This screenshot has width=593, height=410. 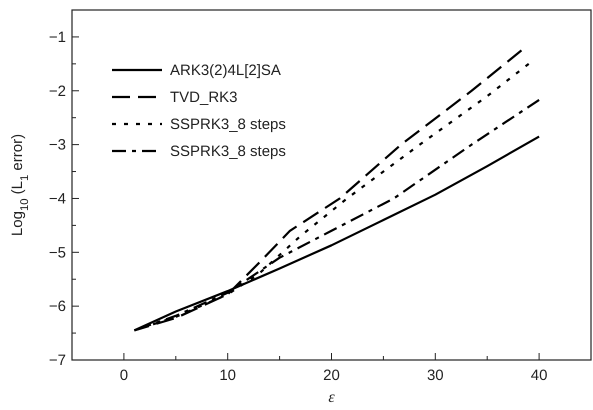 What do you see at coordinates (57, 91) in the screenshot?
I see `y-tick-label: −2` at bounding box center [57, 91].